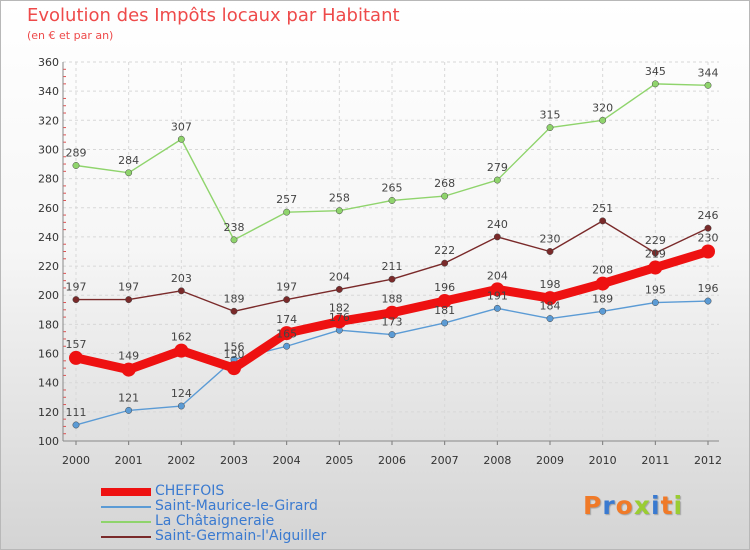 This screenshot has width=750, height=550. I want to click on data-label-saint-maurice-le-girard: 173, so click(392, 322).